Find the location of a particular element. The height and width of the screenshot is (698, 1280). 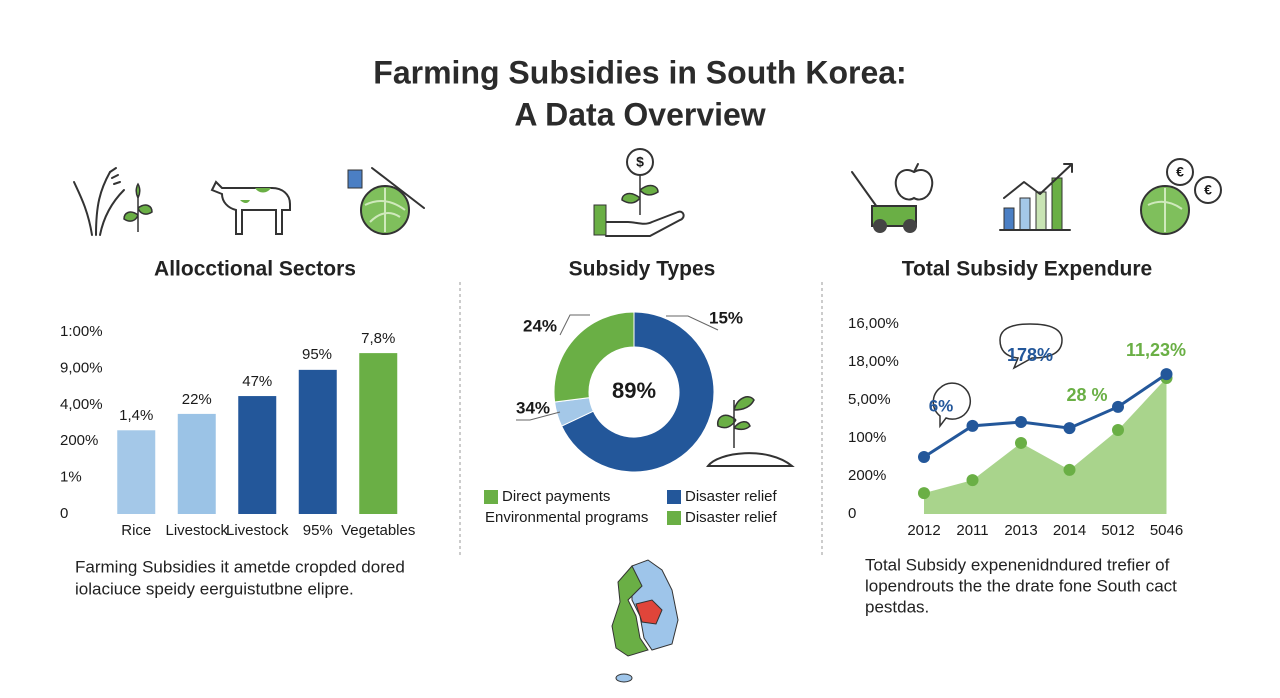

title: A Data Overview is located at coordinates (639, 114).